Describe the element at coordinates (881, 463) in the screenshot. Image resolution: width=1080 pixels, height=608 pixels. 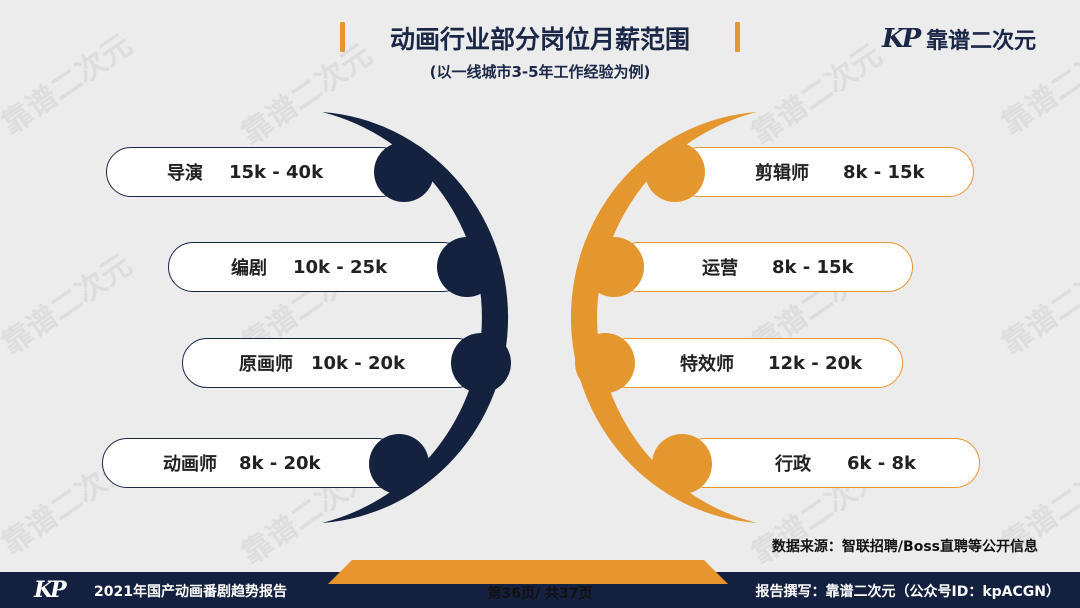
I see `role-salary: 6k - 8k` at that location.